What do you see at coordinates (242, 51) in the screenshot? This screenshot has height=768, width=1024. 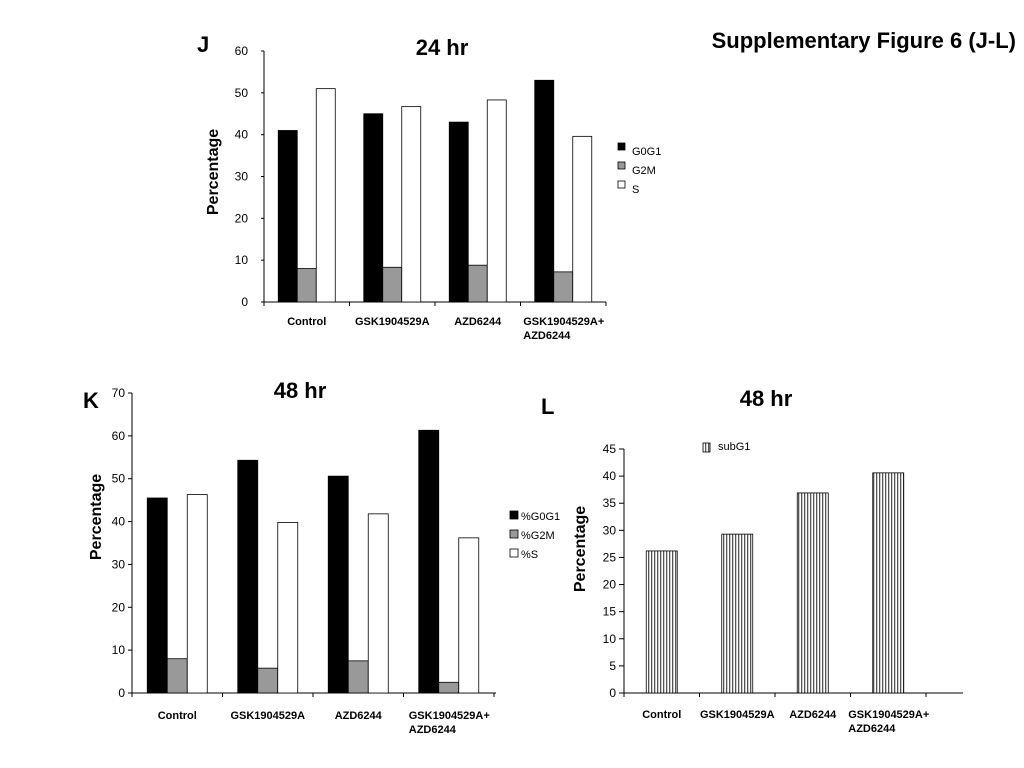 I see `panel-j-y-tick-label: 60` at bounding box center [242, 51].